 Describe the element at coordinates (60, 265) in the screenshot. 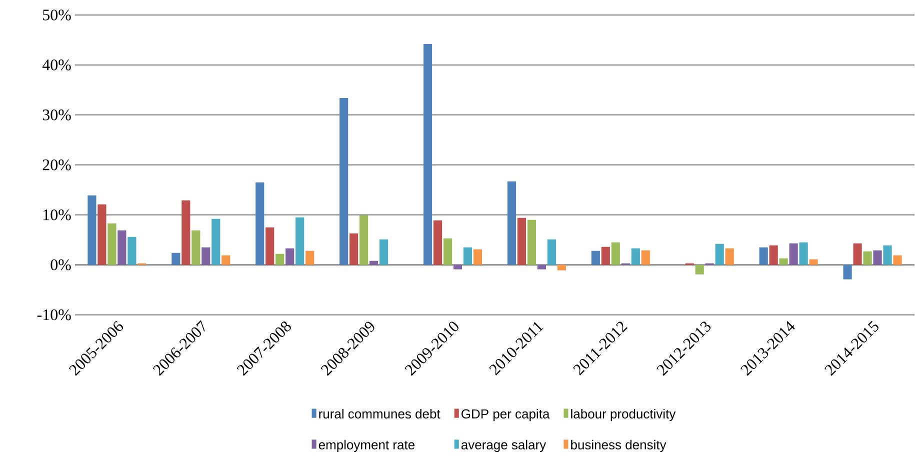

I see `y-tick-label: 0%` at that location.